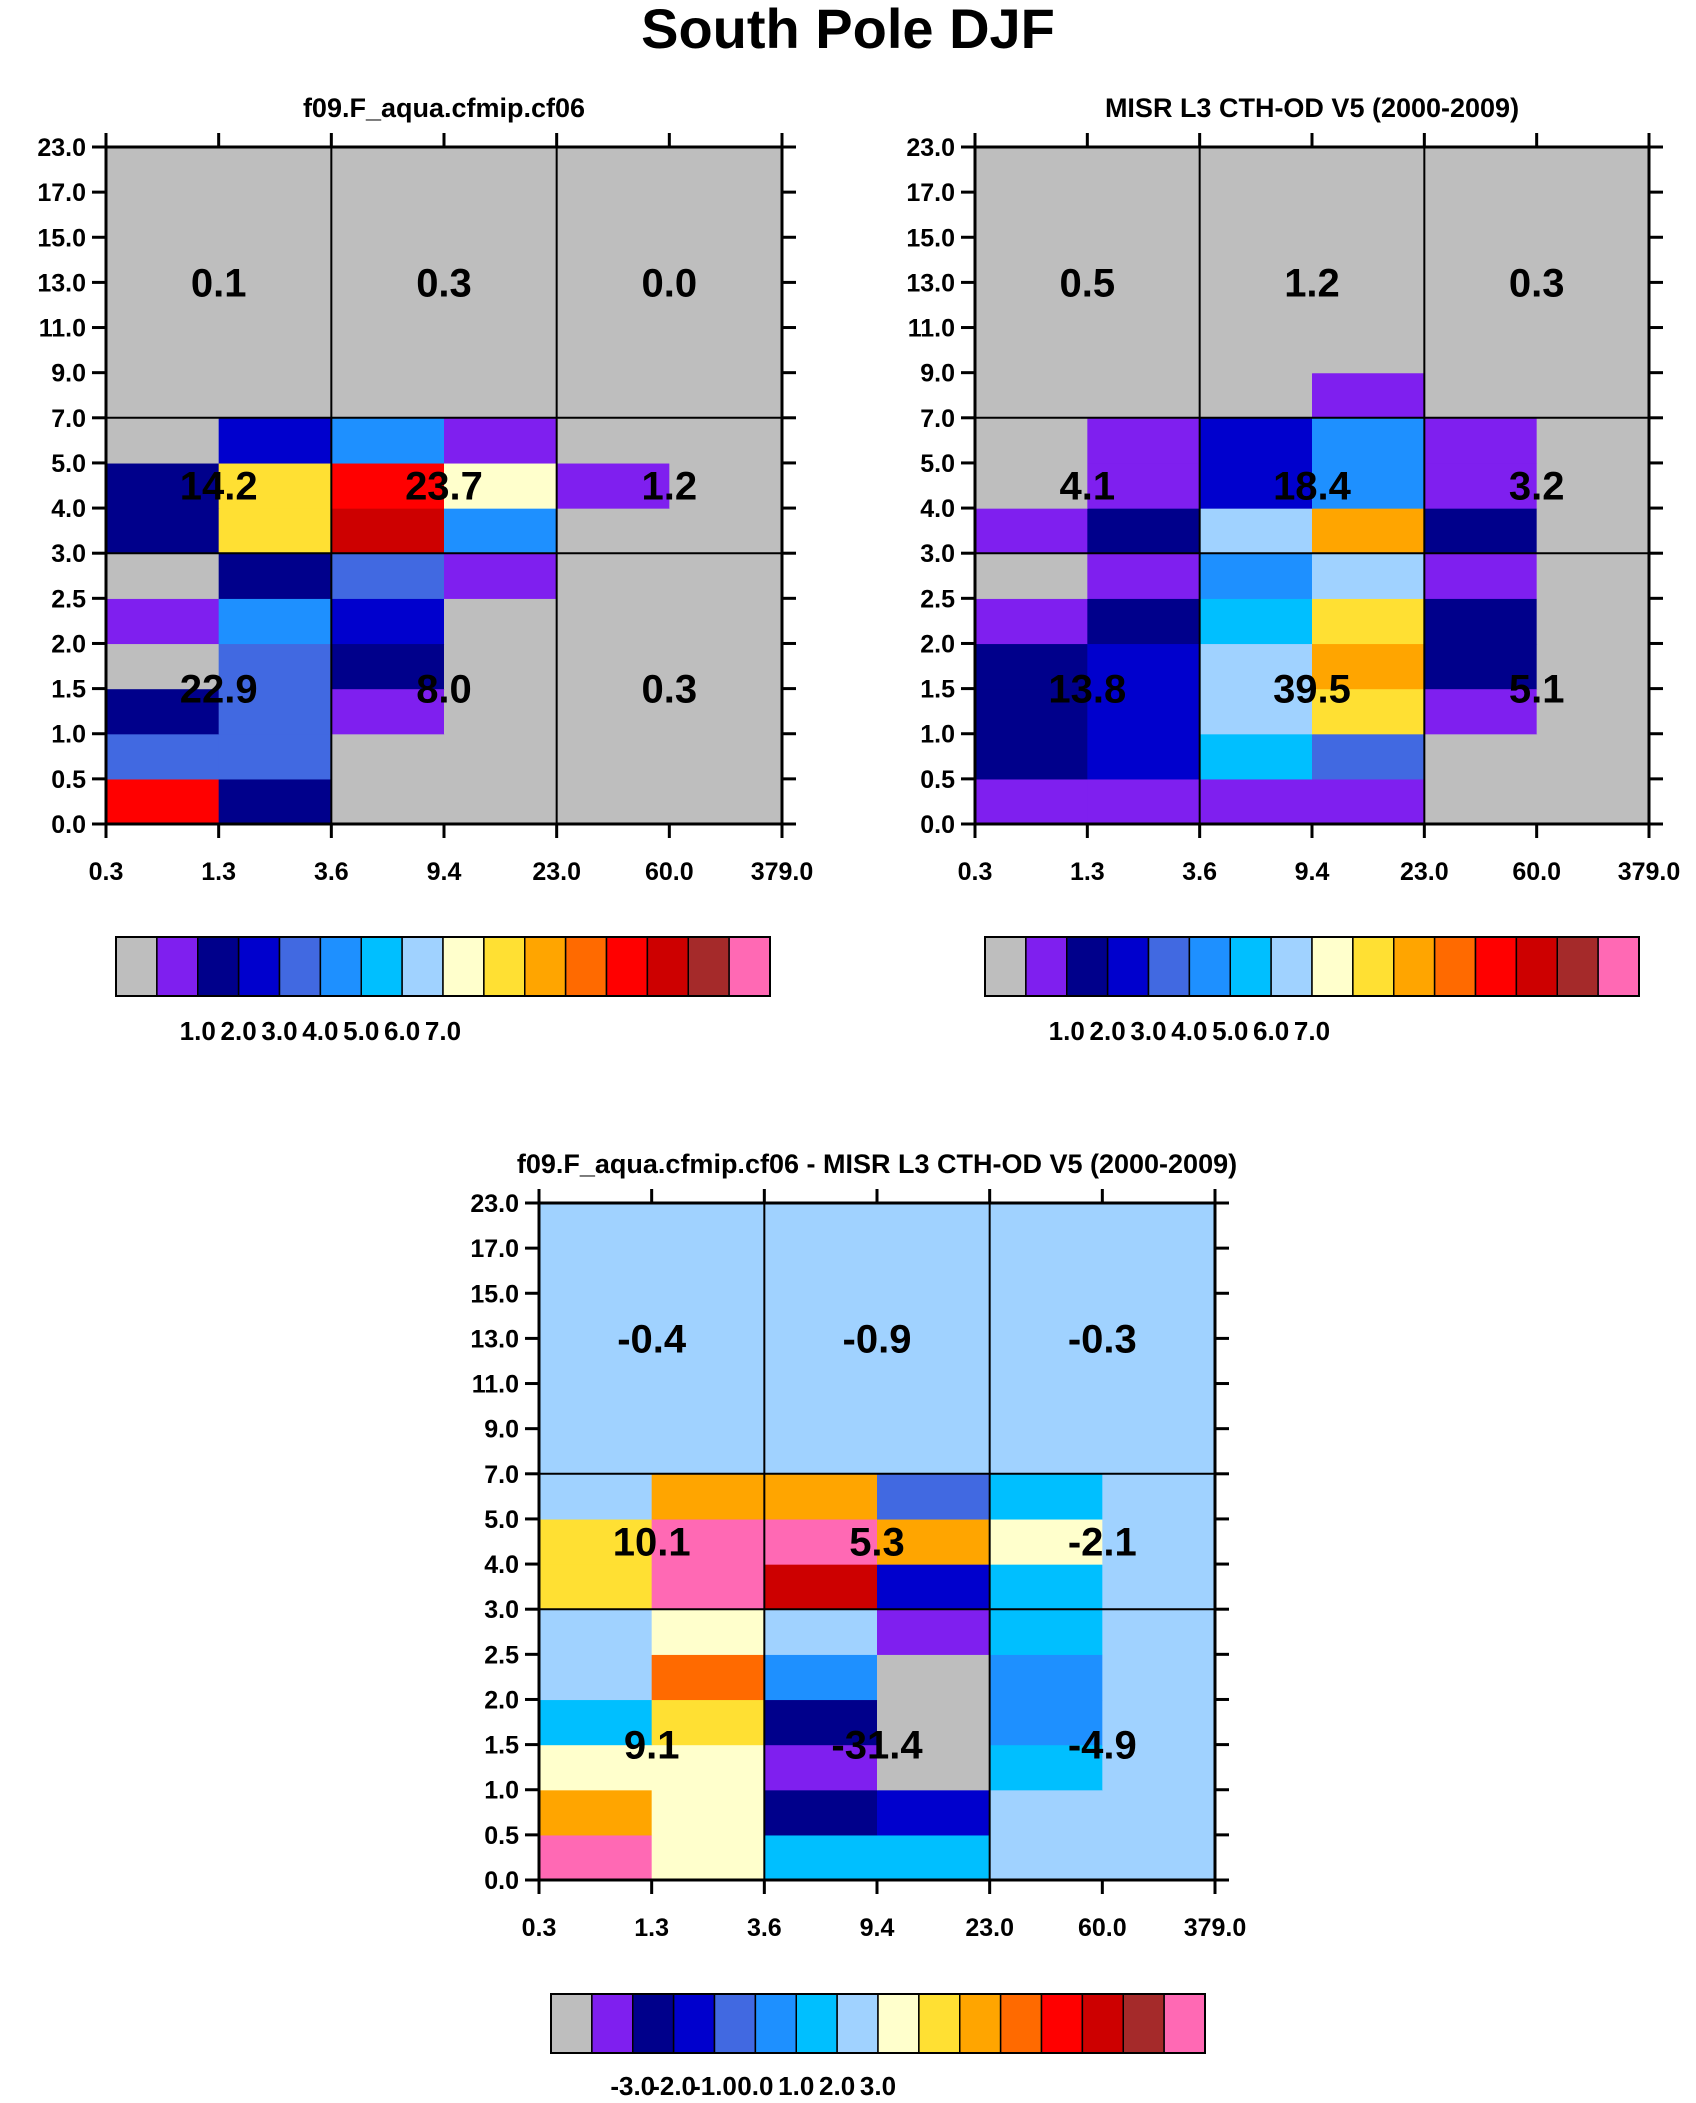 Image resolution: width=1696 pixels, height=2103 pixels. I want to click on x-tick-label: 3.6, so click(1199, 872).